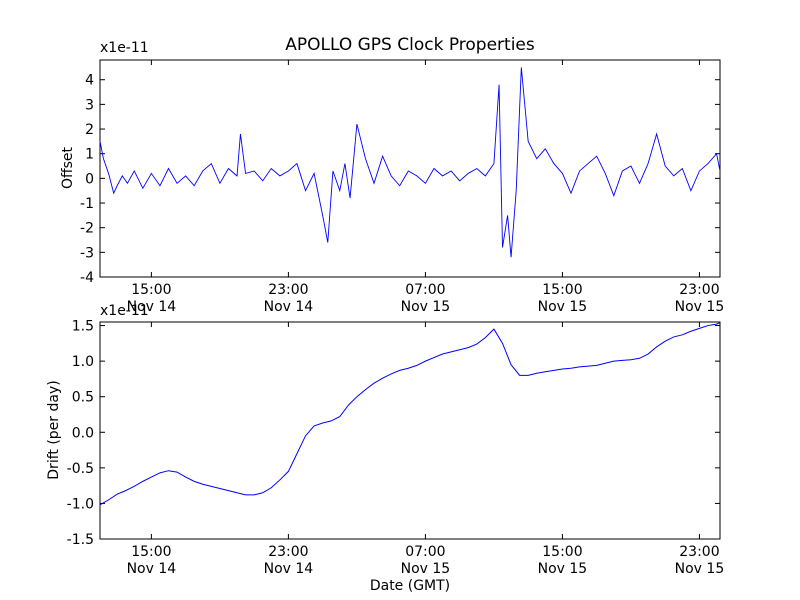 This screenshot has height=600, width=800. What do you see at coordinates (68, 167) in the screenshot?
I see `offset-y-axis-label: Offset` at bounding box center [68, 167].